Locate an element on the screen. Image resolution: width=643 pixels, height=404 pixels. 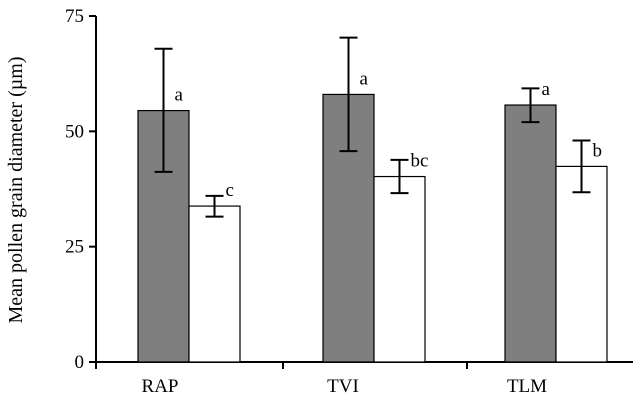
significance-label: c is located at coordinates (230, 190).